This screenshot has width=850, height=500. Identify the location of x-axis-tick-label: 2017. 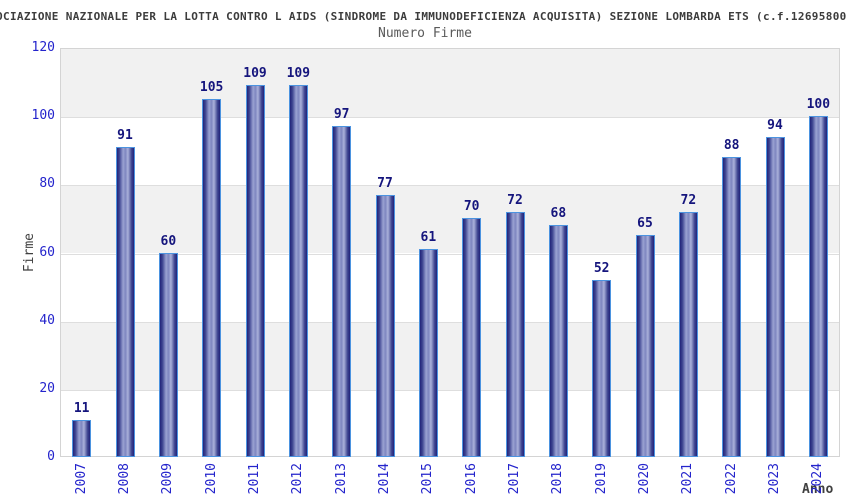
(514, 479).